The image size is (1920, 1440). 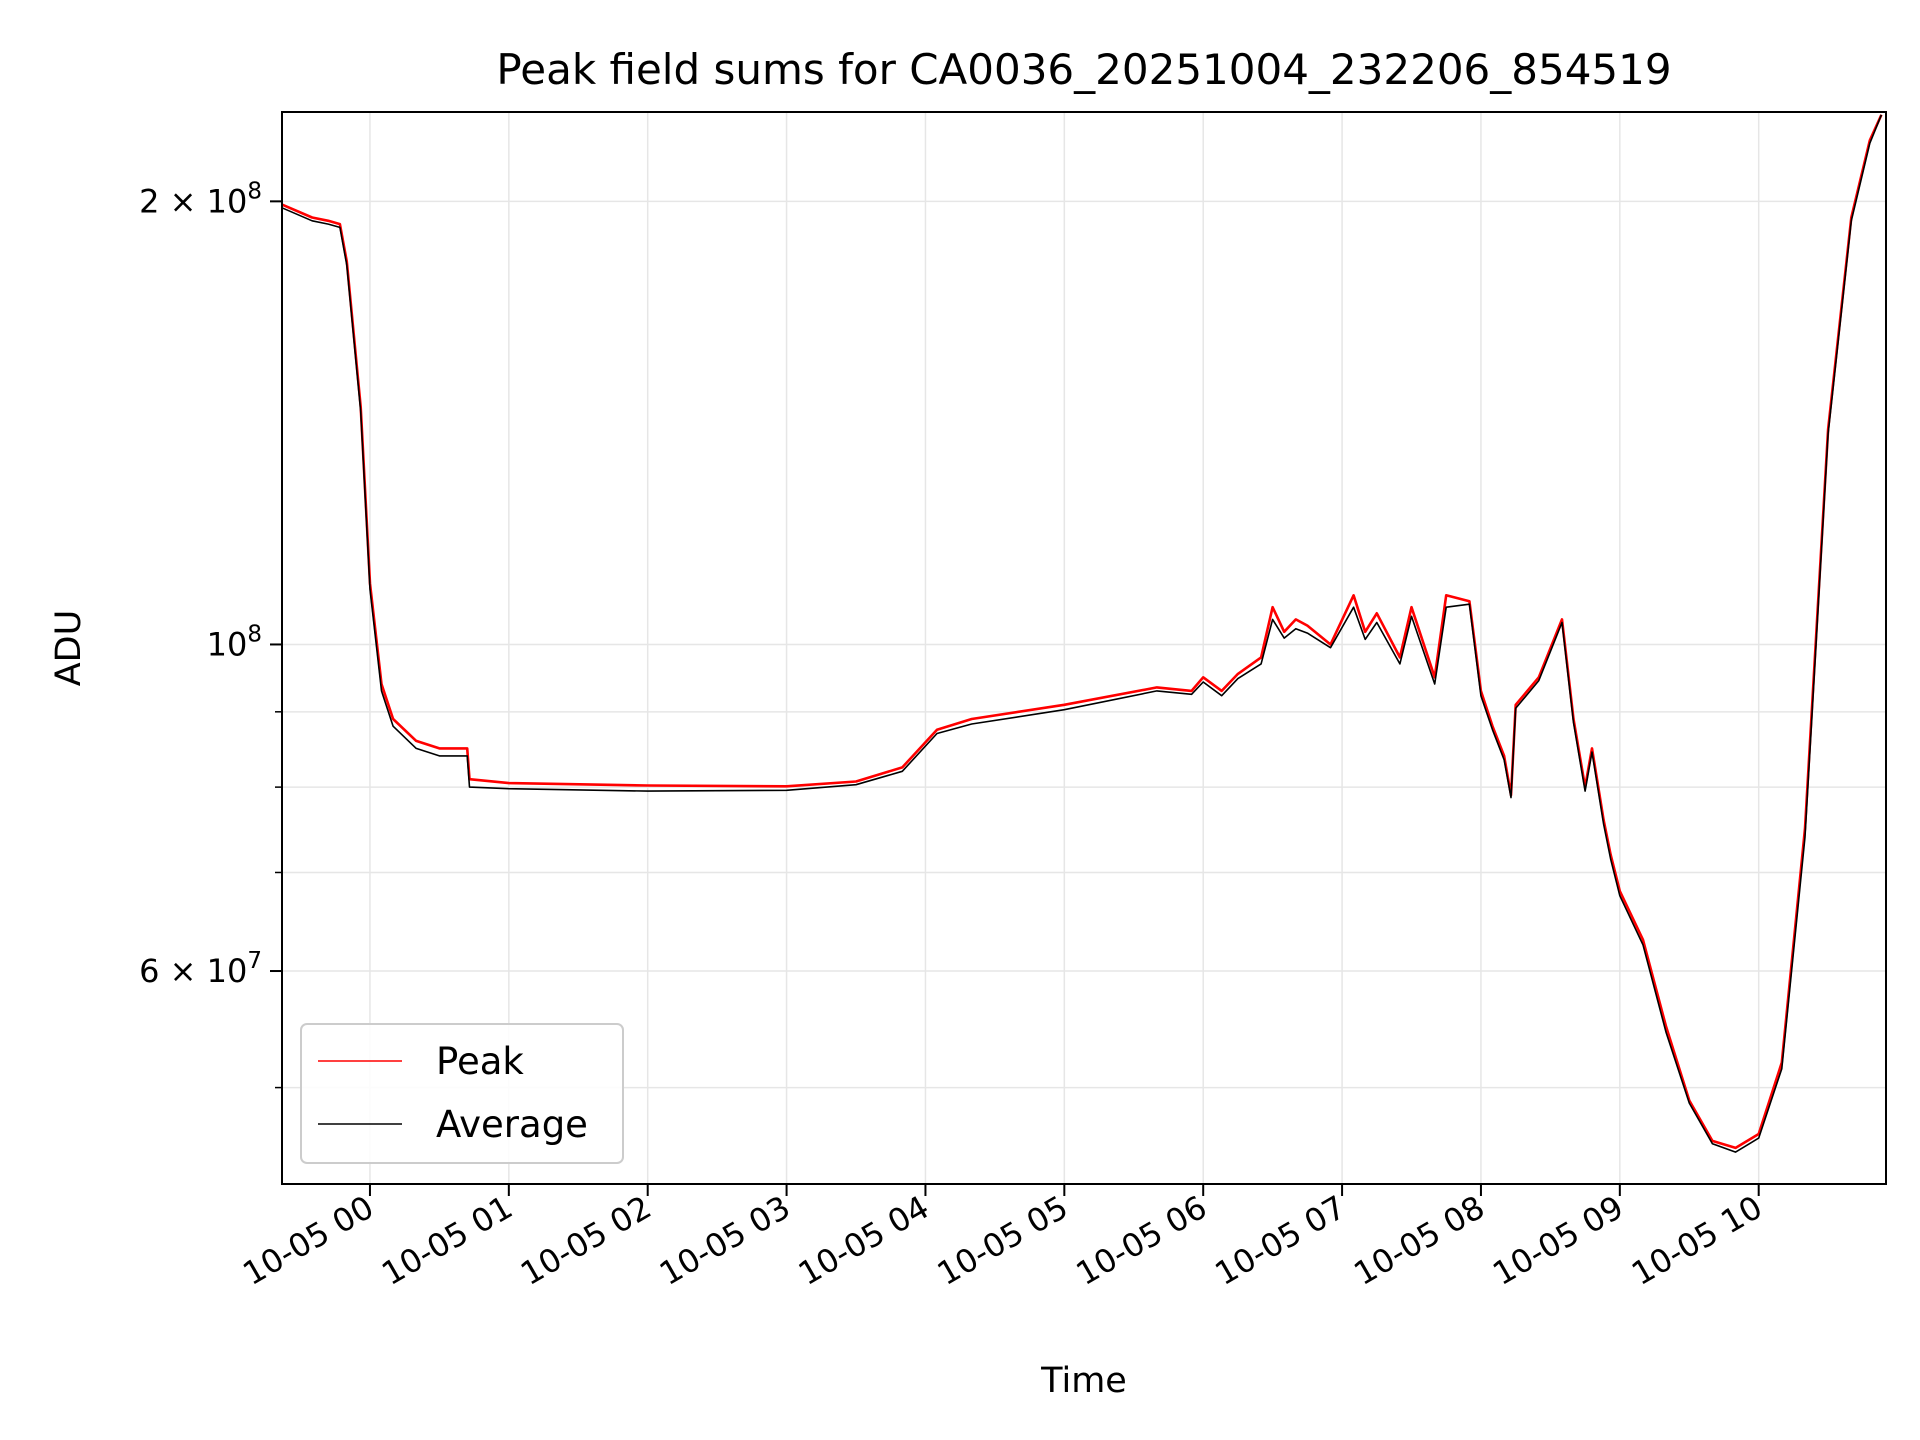 I want to click on y-tick-label: 108, so click(x=234, y=642).